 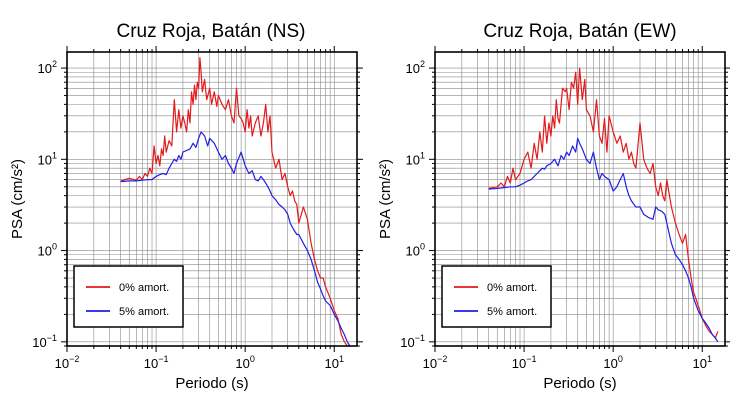 What do you see at coordinates (210, 31) in the screenshot?
I see `chart-title: Cruz Roja, Batán (NS)` at bounding box center [210, 31].